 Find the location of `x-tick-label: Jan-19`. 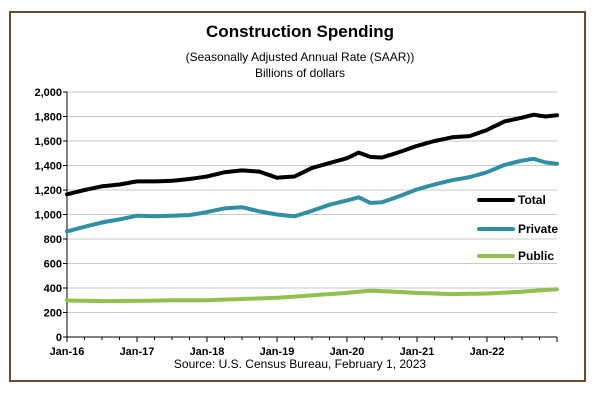

x-tick-label: Jan-19 is located at coordinates (277, 352).